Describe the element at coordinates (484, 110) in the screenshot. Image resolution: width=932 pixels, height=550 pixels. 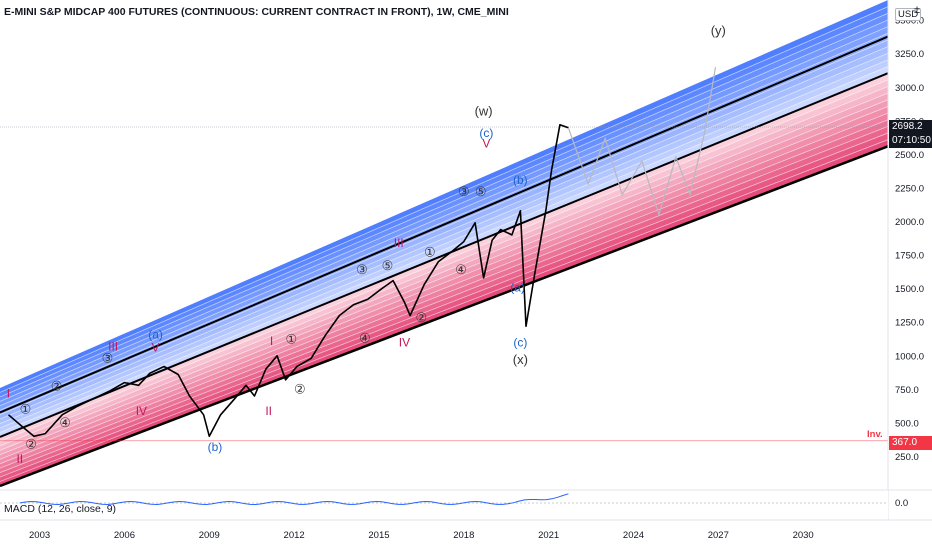
I see `wave-label: (w)` at that location.